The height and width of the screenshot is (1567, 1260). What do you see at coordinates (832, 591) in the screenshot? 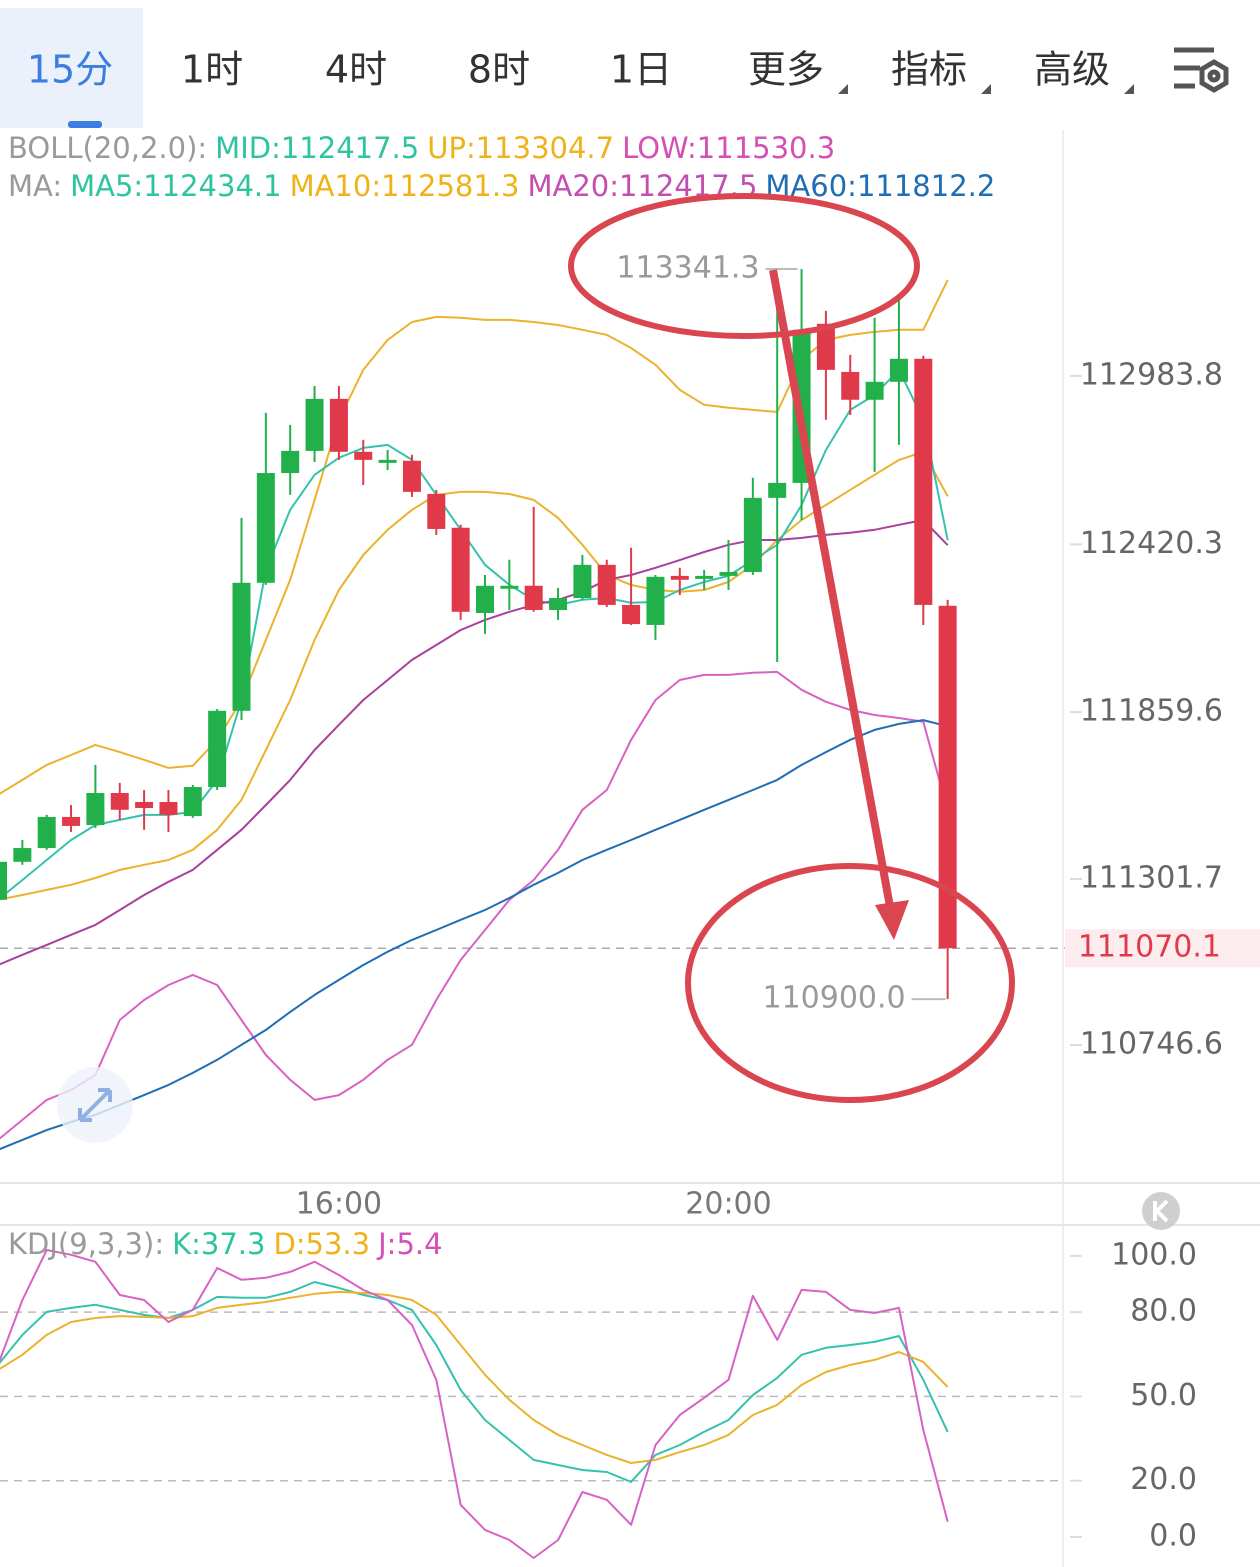
I see `arrow-shaft` at bounding box center [832, 591].